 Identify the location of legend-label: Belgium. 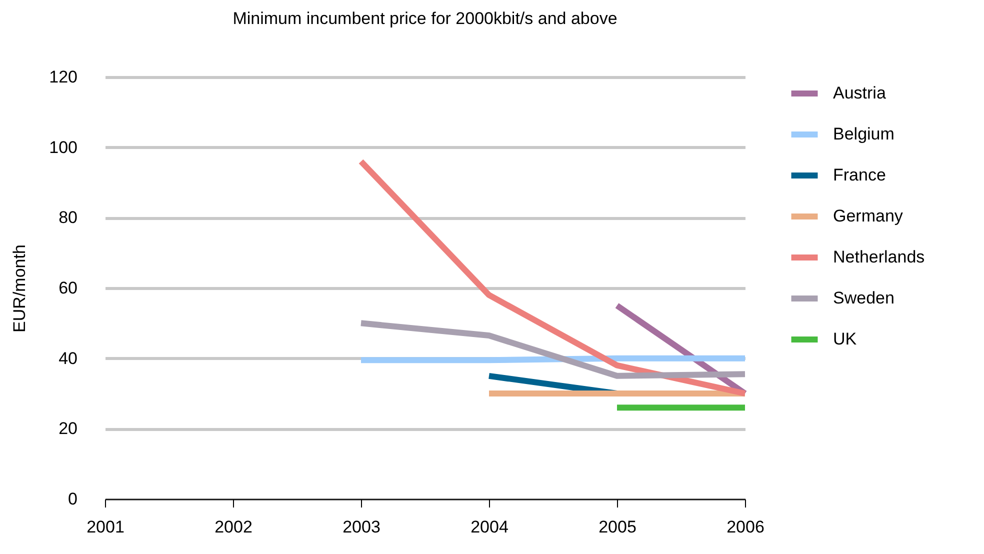
(863, 134).